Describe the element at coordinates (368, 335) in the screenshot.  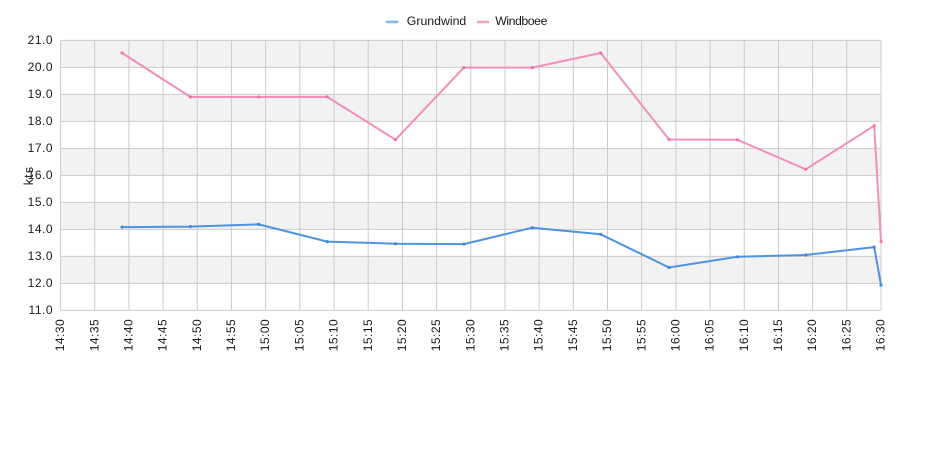
I see `svg-text: 15:15` at that location.